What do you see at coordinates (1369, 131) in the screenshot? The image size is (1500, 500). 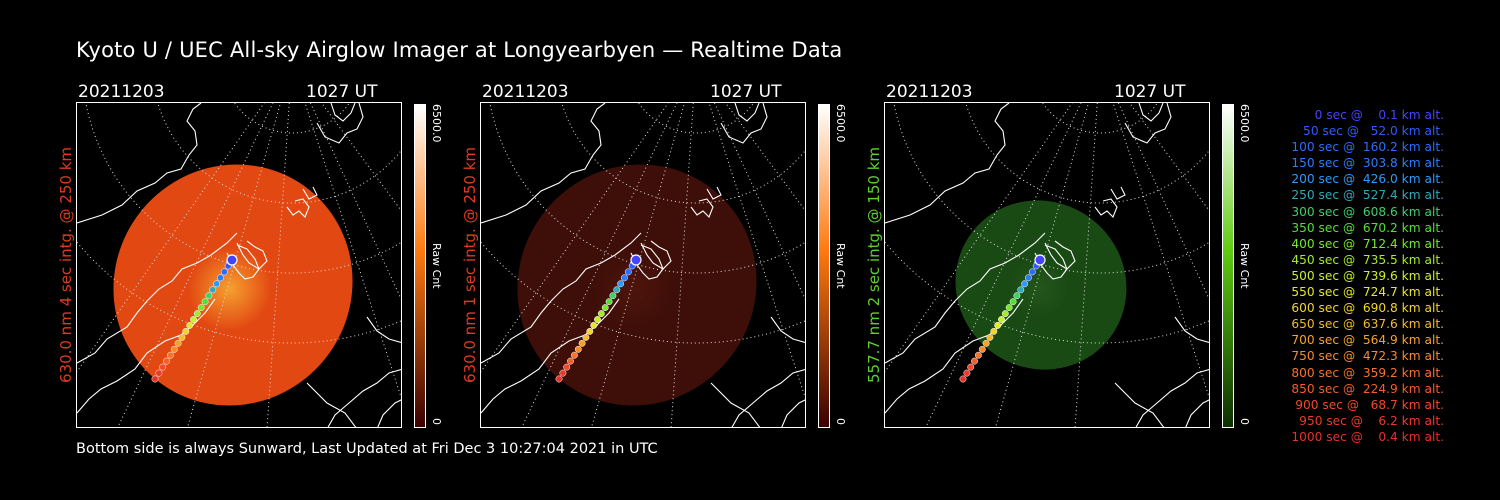 I see `legend-entry: 50 sec @ 52.0 km alt.` at bounding box center [1369, 131].